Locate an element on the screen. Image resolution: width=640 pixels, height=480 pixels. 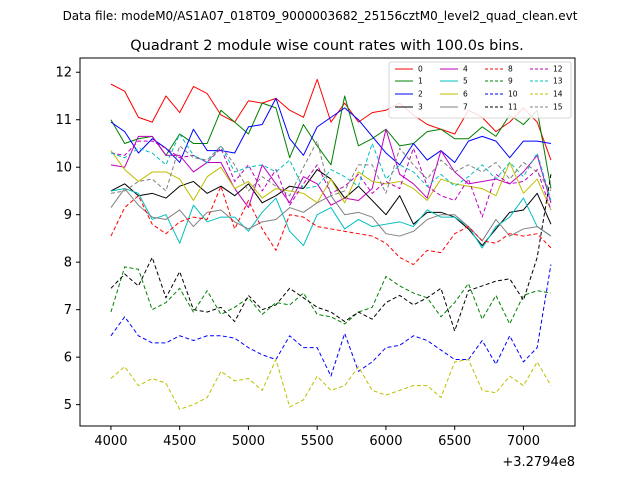
y-tick-label: 10 is located at coordinates (63, 168).